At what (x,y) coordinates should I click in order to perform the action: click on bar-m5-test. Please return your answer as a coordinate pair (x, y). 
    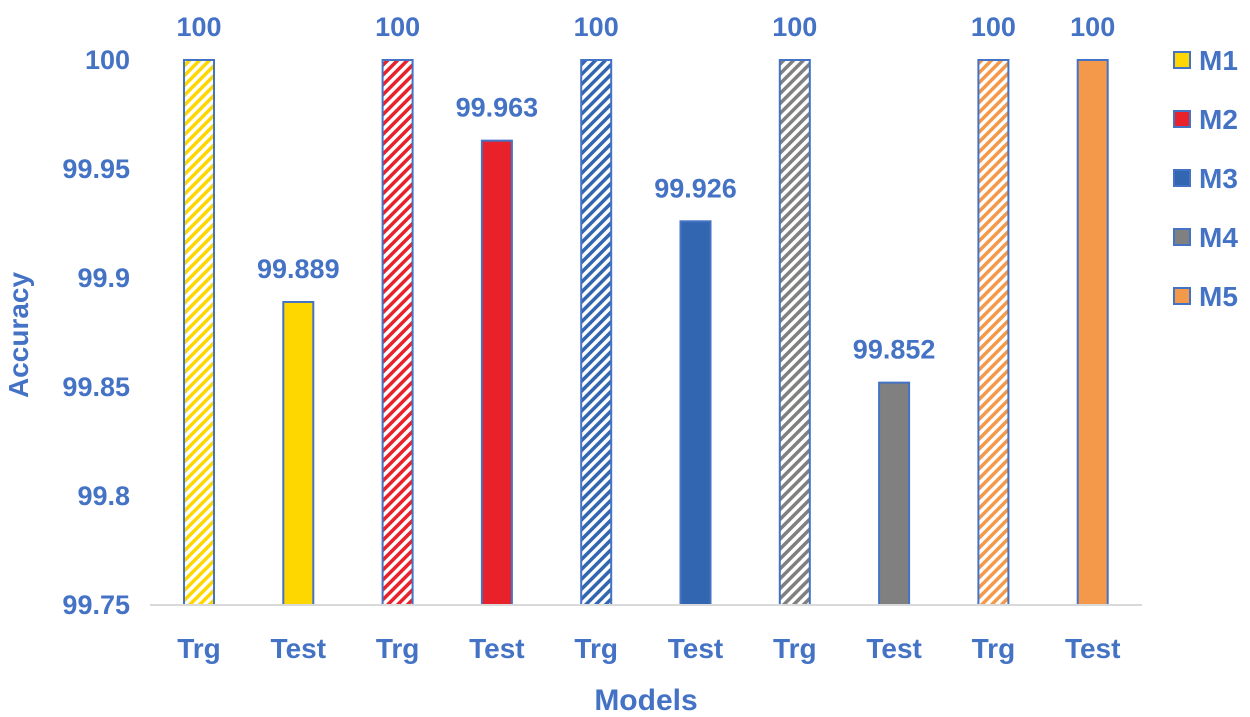
    Looking at the image, I should click on (1092, 332).